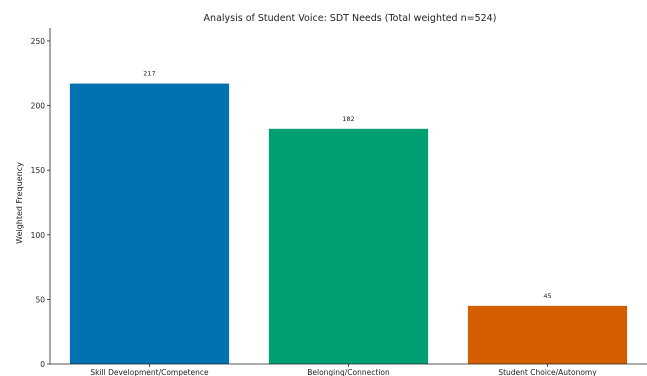 This screenshot has width=647, height=376. What do you see at coordinates (19, 203) in the screenshot?
I see `y-axis-label: Weighted Frequency` at bounding box center [19, 203].